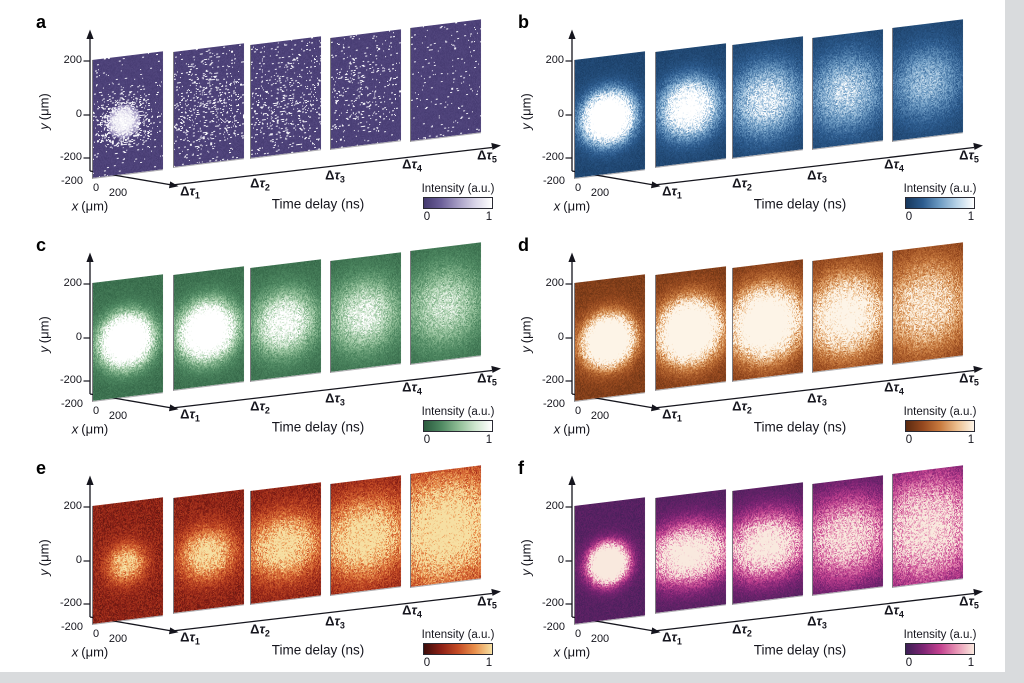  I want to click on panel-letter: f, so click(521, 468).